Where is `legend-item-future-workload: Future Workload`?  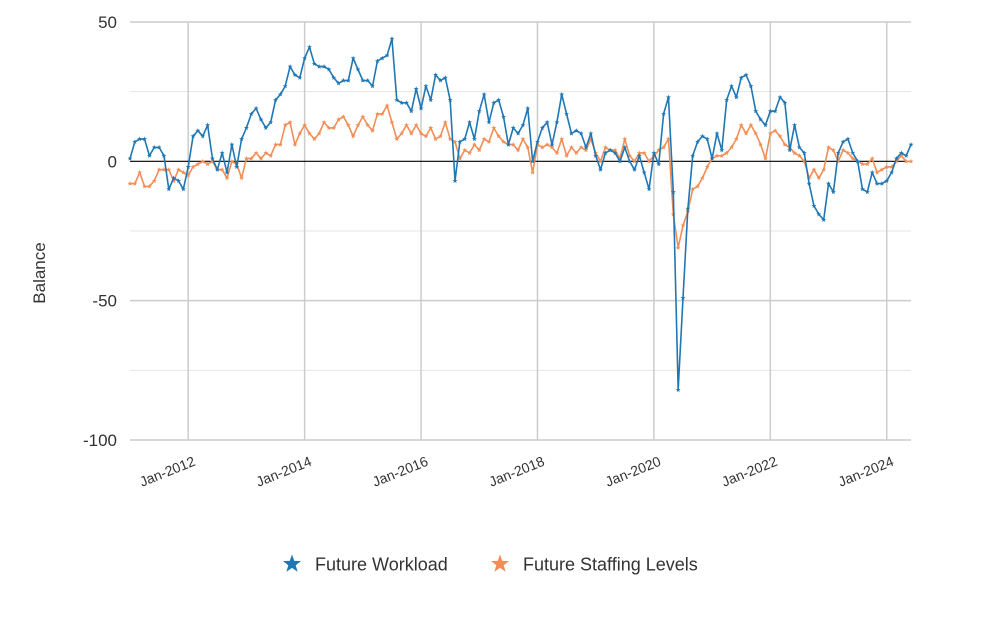 legend-item-future-workload: Future Workload is located at coordinates (365, 564).